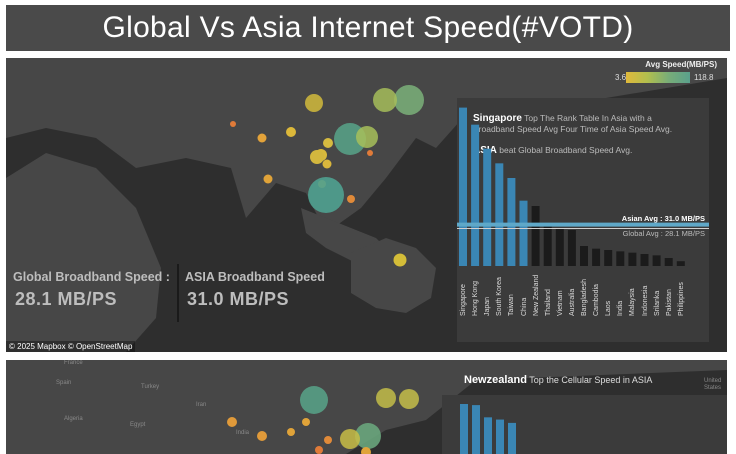  Describe the element at coordinates (536, 295) in the screenshot. I see `category-label: New Zealand` at that location.